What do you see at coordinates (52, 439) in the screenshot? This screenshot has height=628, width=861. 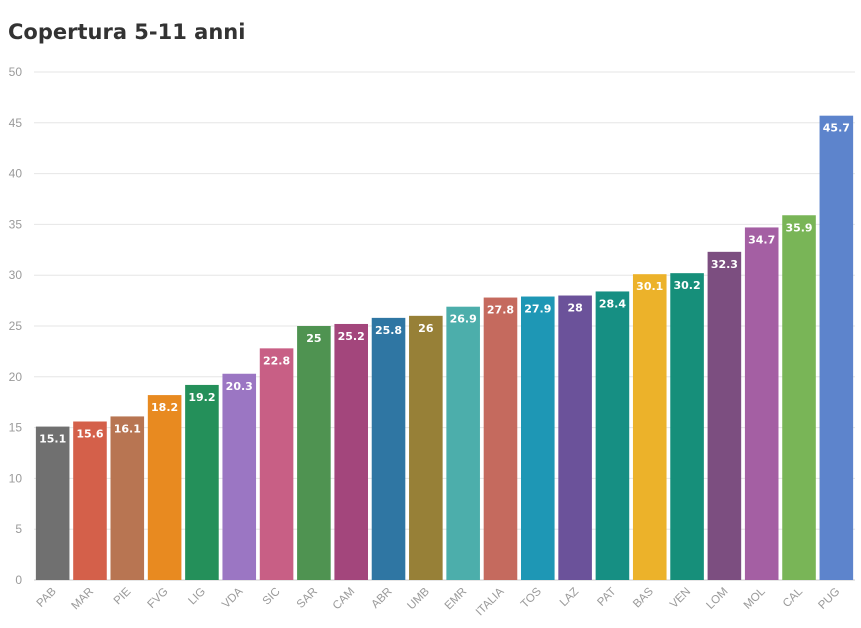 I see `data-label: 15.1` at bounding box center [52, 439].